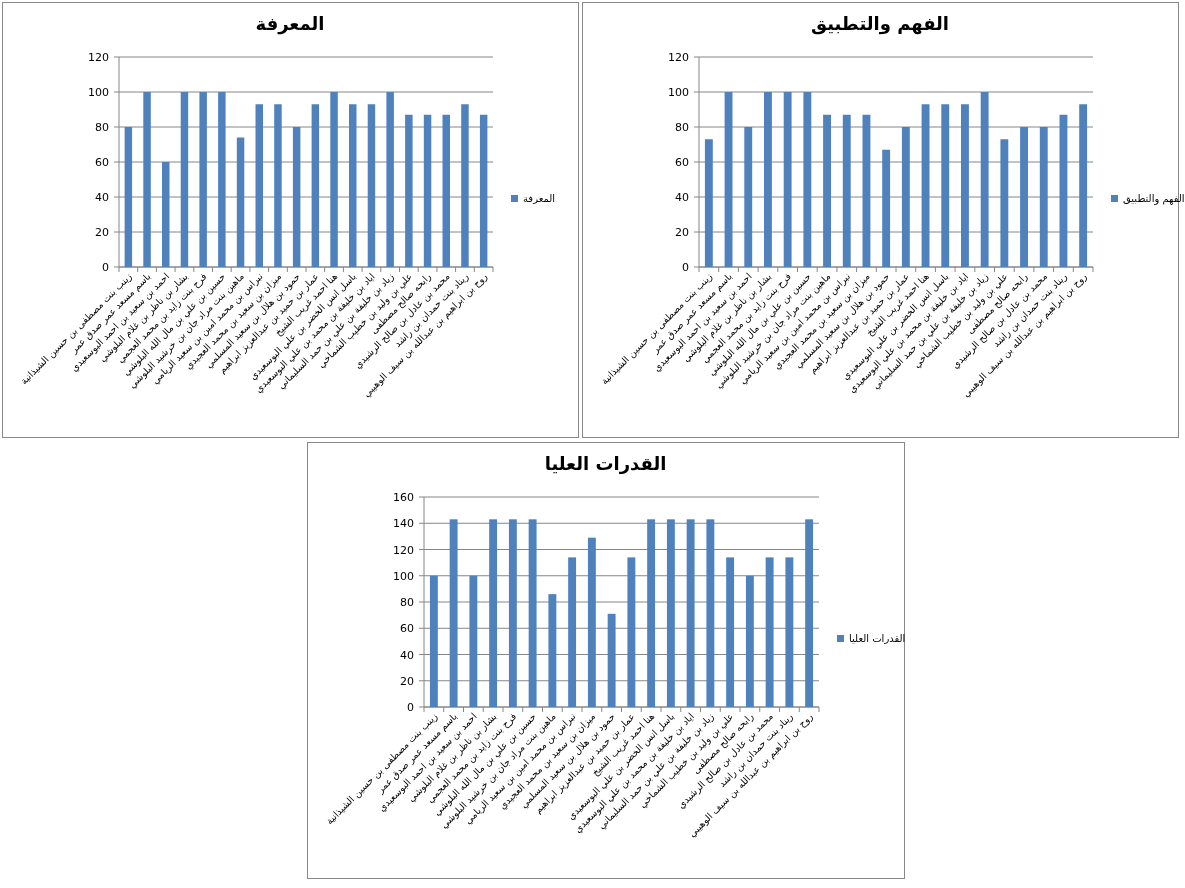 This screenshot has width=1185, height=888. What do you see at coordinates (605, 463) in the screenshot?
I see `chart-title: القدرات العليا` at bounding box center [605, 463].